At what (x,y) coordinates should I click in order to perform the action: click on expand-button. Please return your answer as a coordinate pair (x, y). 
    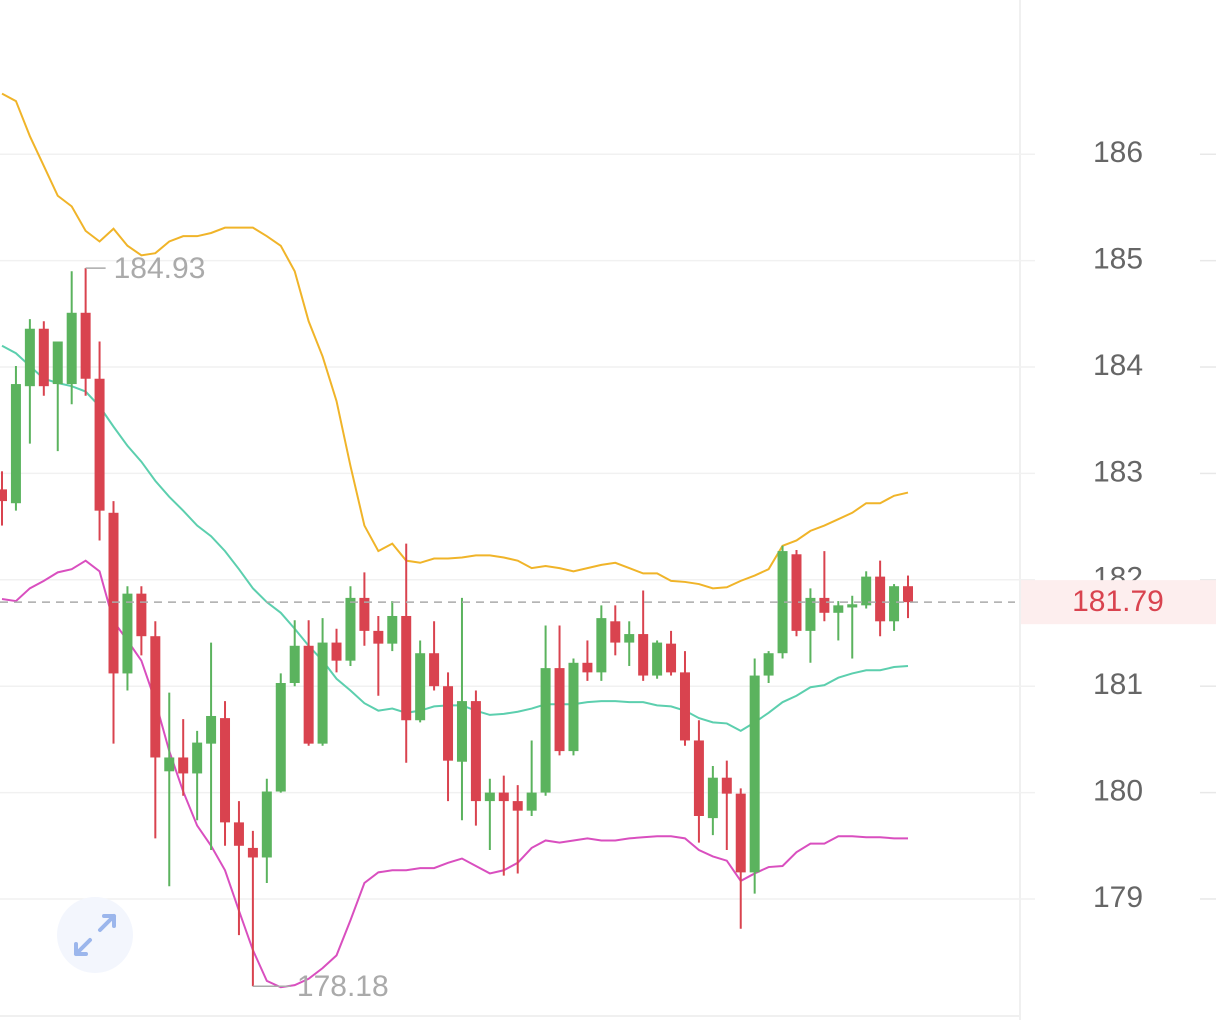
    Looking at the image, I should click on (95, 935).